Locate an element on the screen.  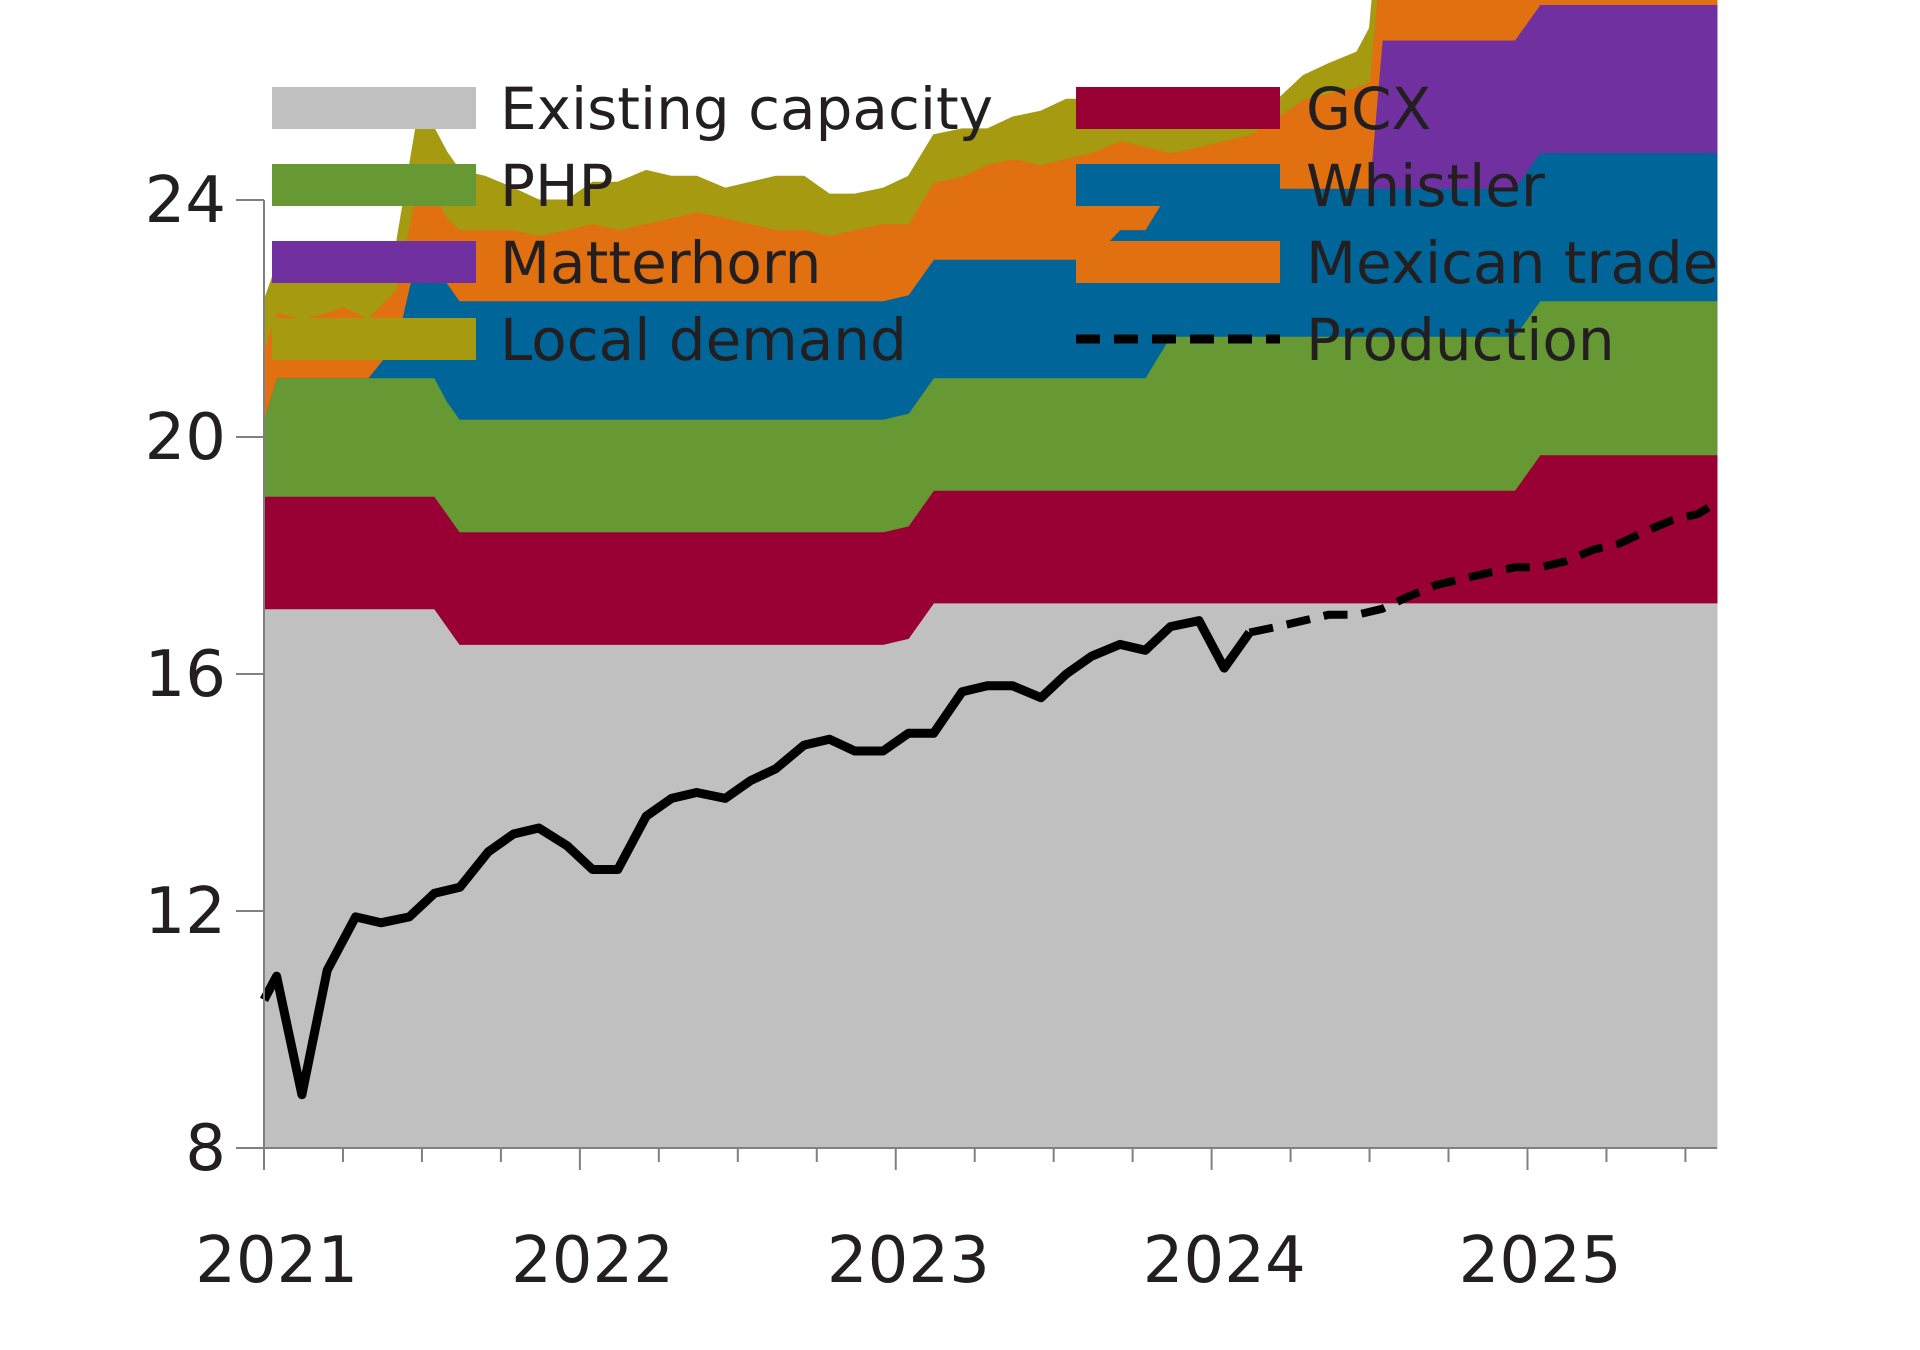
y-tick-label: 20 is located at coordinates (185, 438).